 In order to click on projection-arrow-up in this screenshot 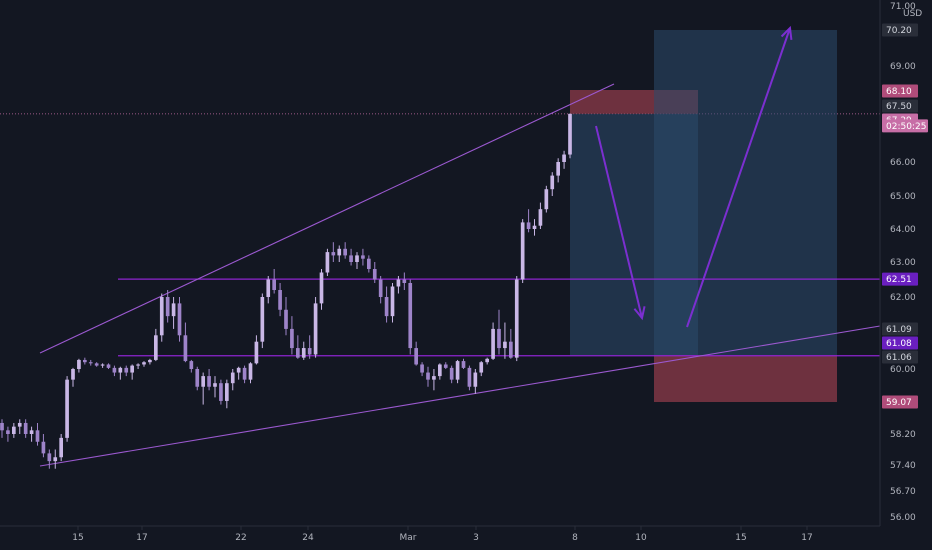, I will do `click(738, 177)`.